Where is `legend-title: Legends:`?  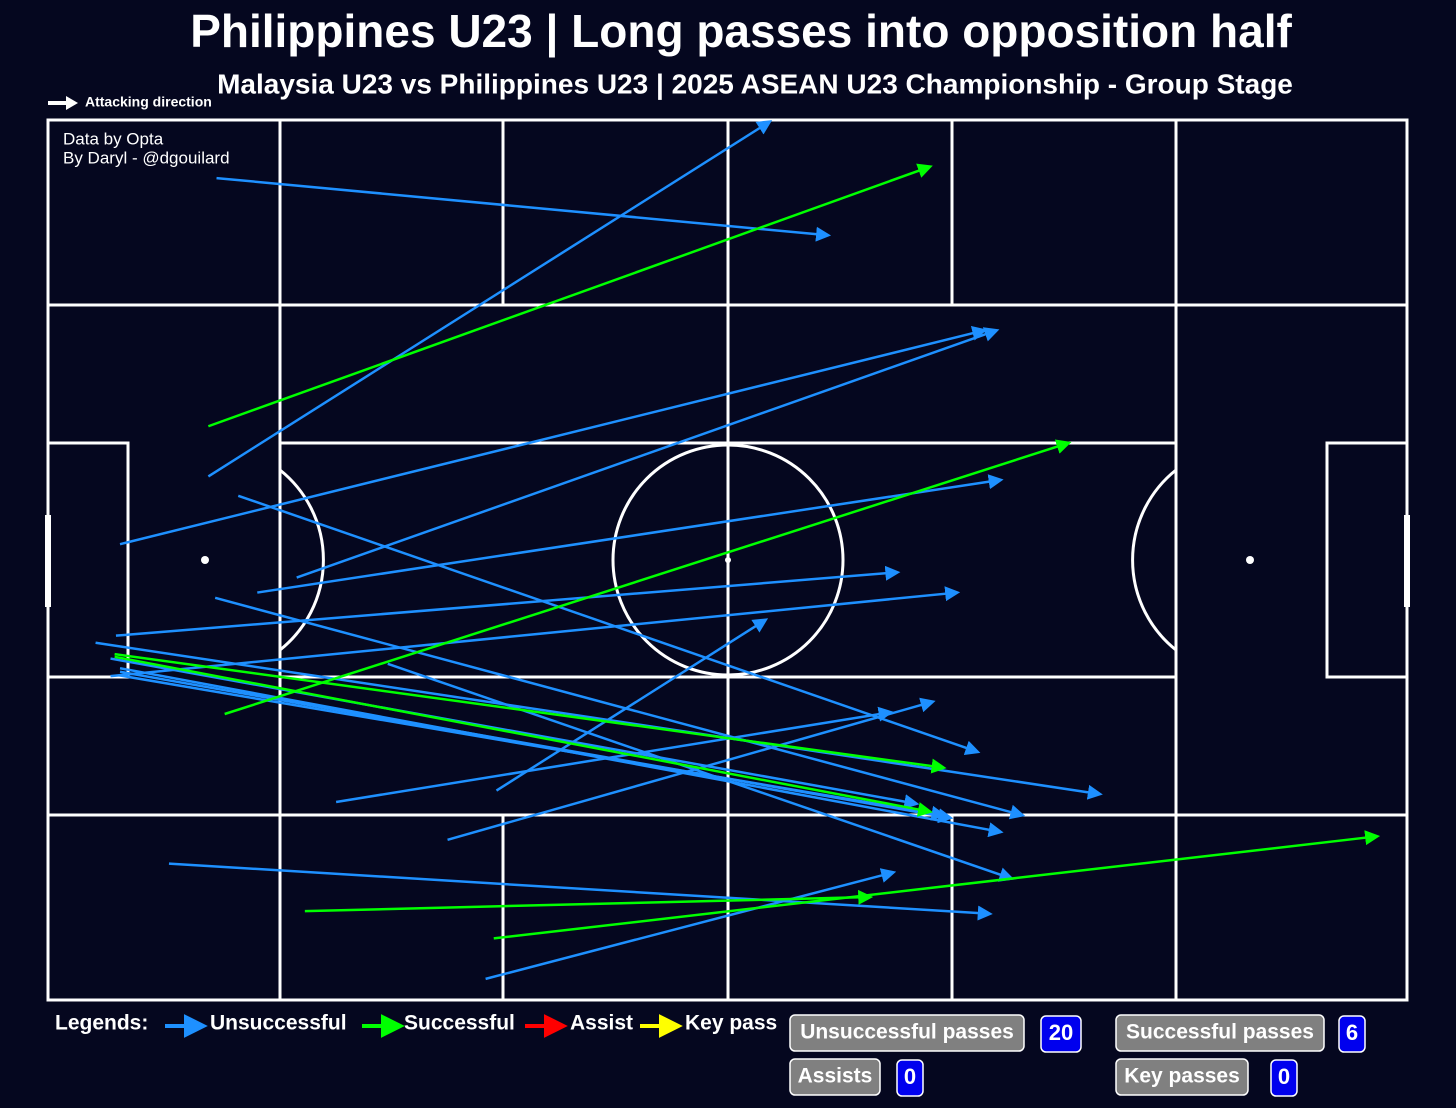
legend-title: Legends: is located at coordinates (101, 1023).